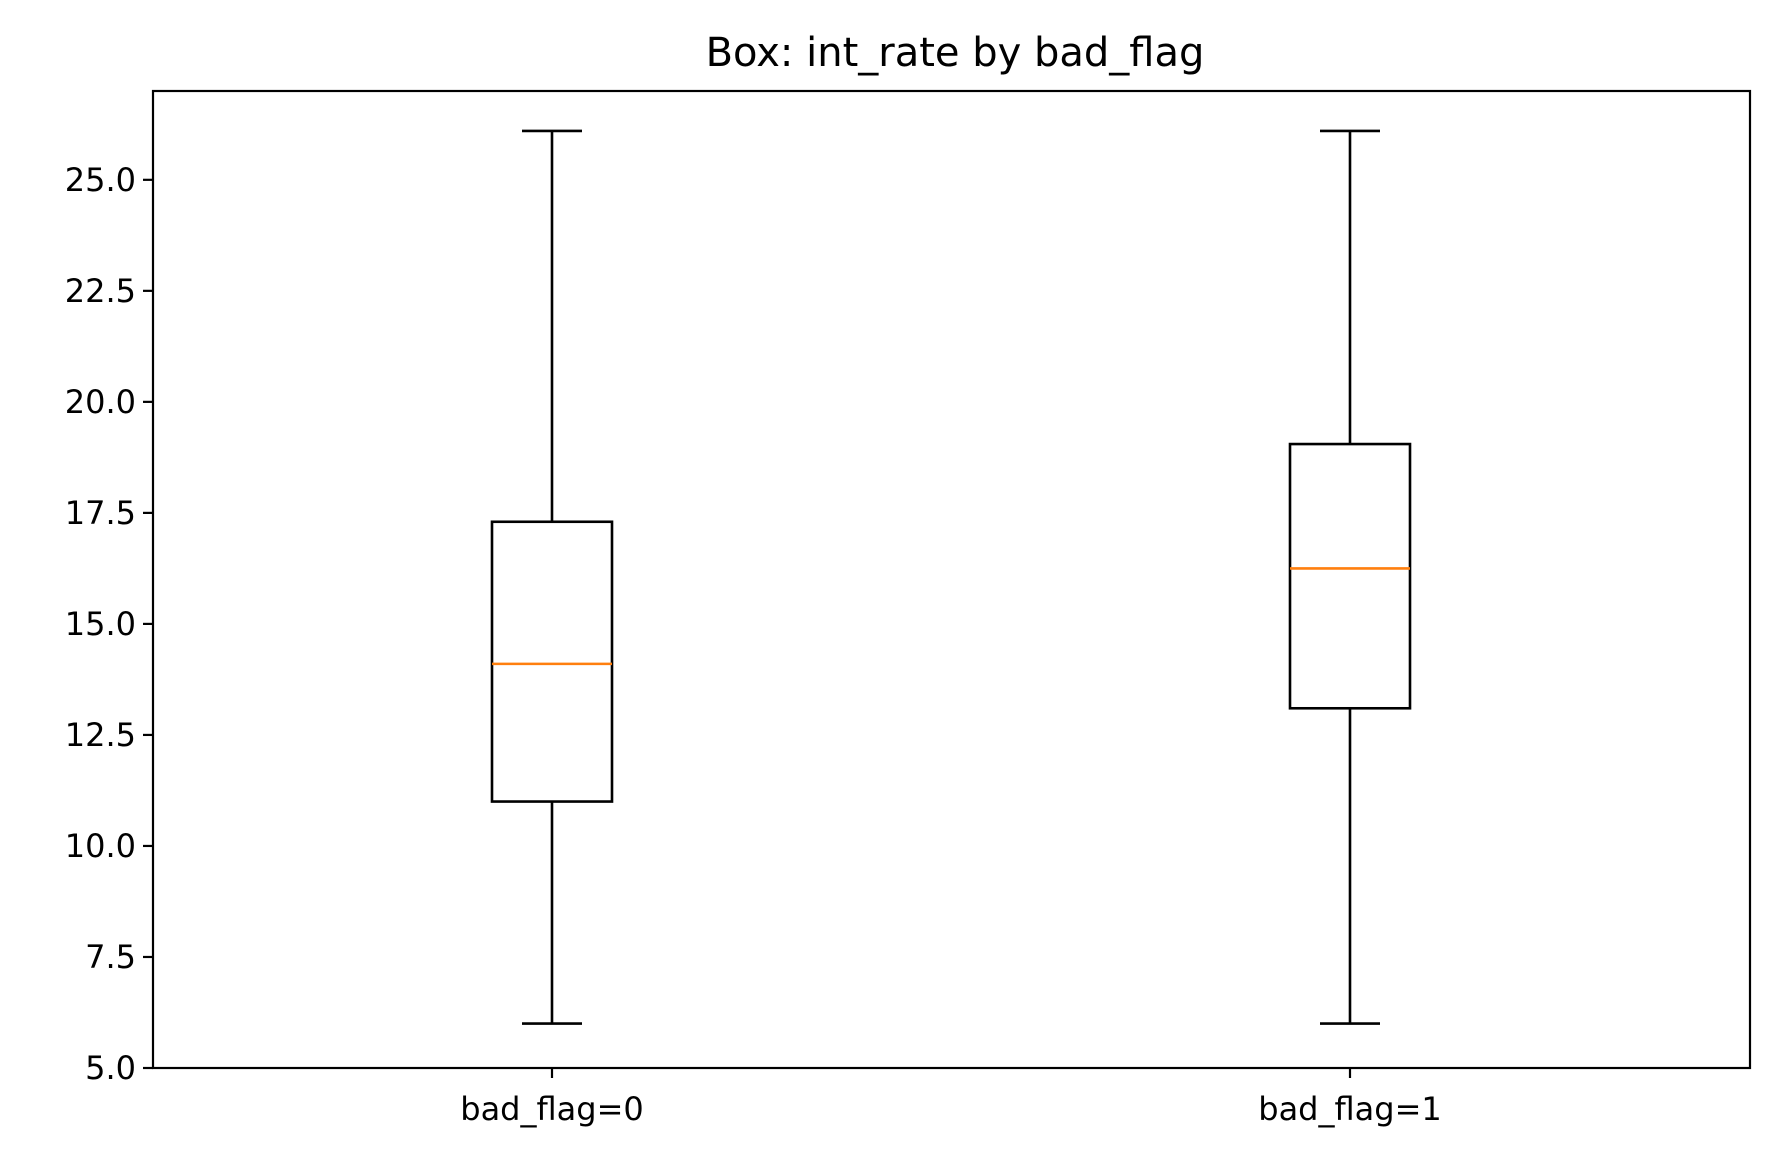 This screenshot has height=1166, width=1770. I want to click on y-tick-label: 7.5, so click(110, 957).